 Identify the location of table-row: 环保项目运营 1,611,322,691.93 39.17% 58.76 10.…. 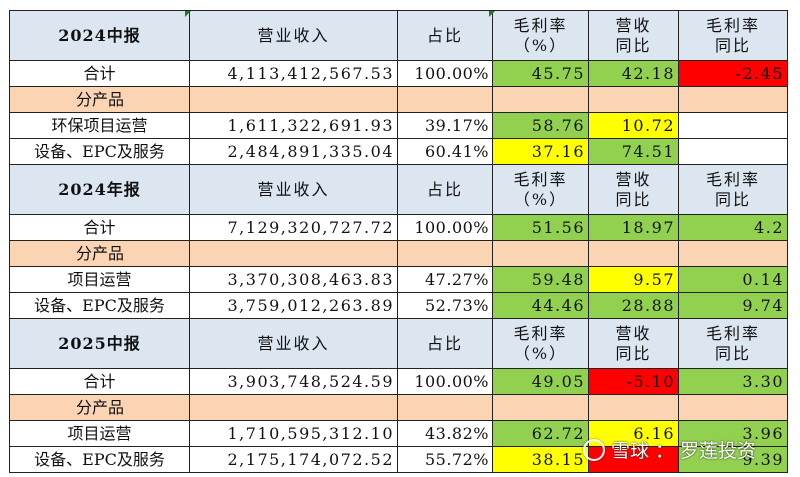
(398, 125).